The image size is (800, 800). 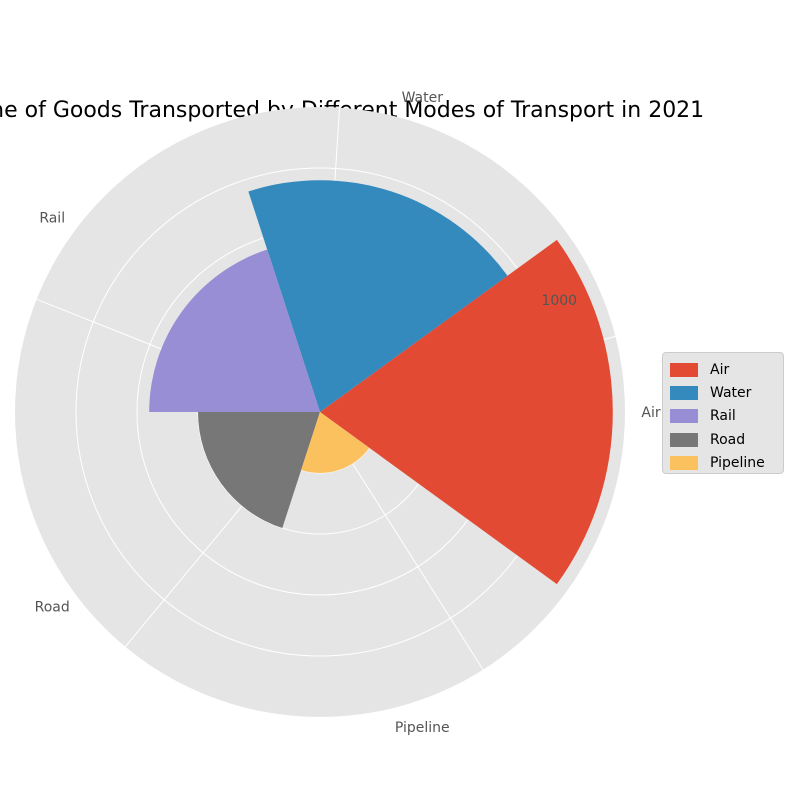 What do you see at coordinates (335, 442) in the screenshot?
I see `wedge-pipeline` at bounding box center [335, 442].